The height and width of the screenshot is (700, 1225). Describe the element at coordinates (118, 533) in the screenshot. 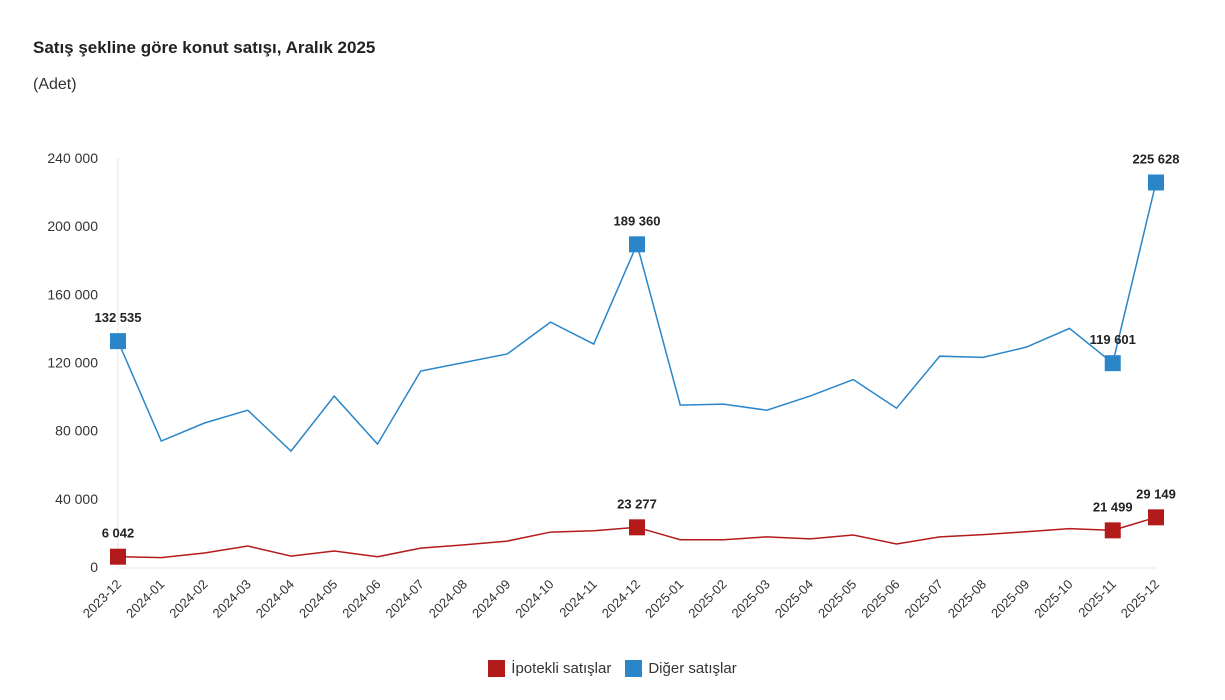

I see `data-label: 6 042` at that location.